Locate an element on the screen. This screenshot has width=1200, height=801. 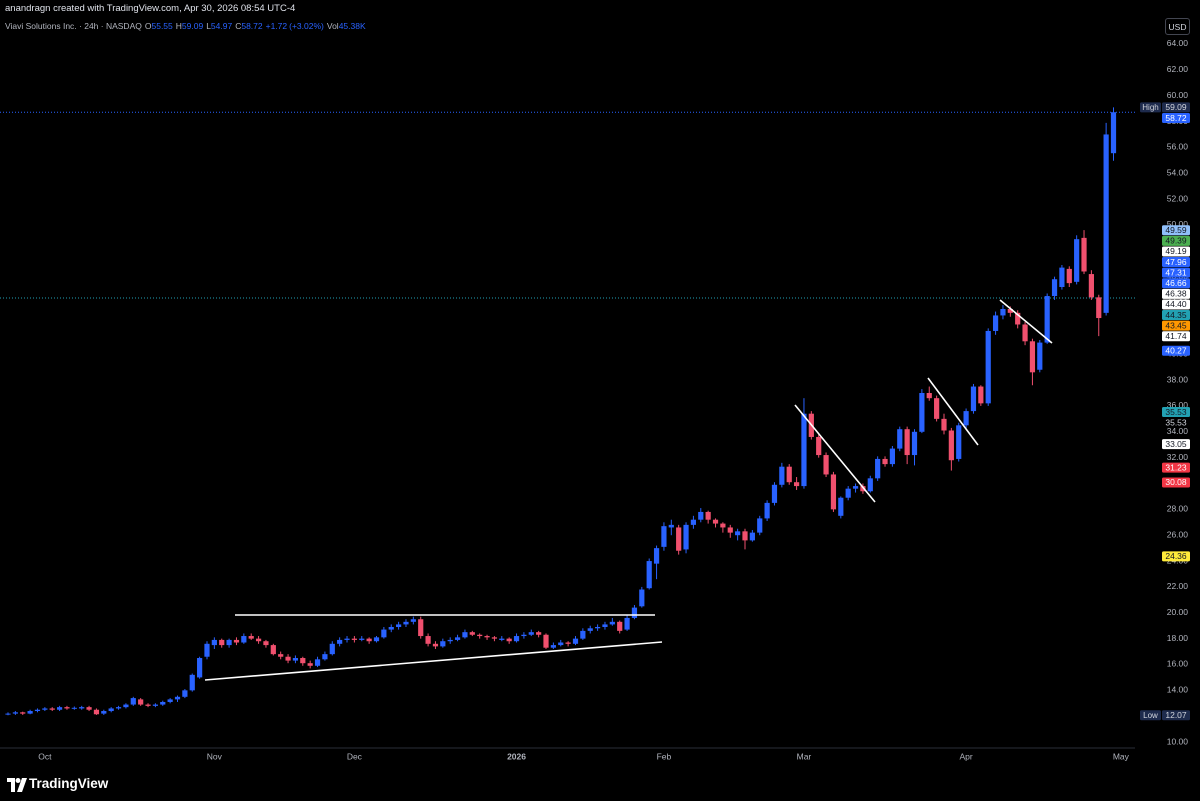
x-tick-label: Feb is located at coordinates (664, 756).